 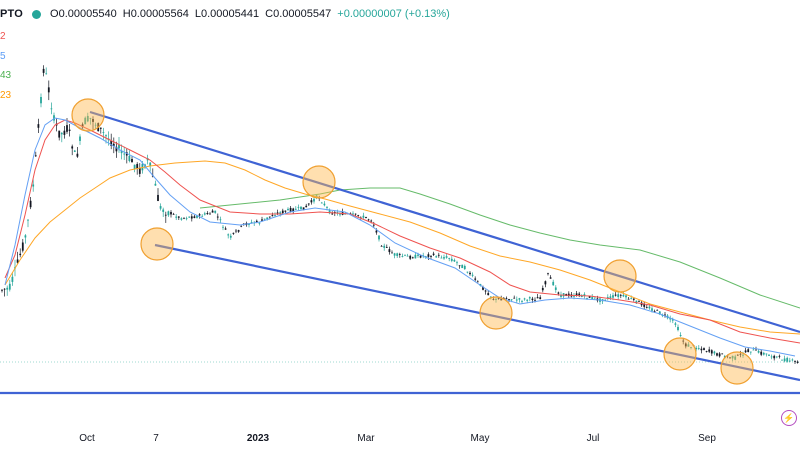 What do you see at coordinates (3, 36) in the screenshot?
I see `indicator-label-1: 2` at bounding box center [3, 36].